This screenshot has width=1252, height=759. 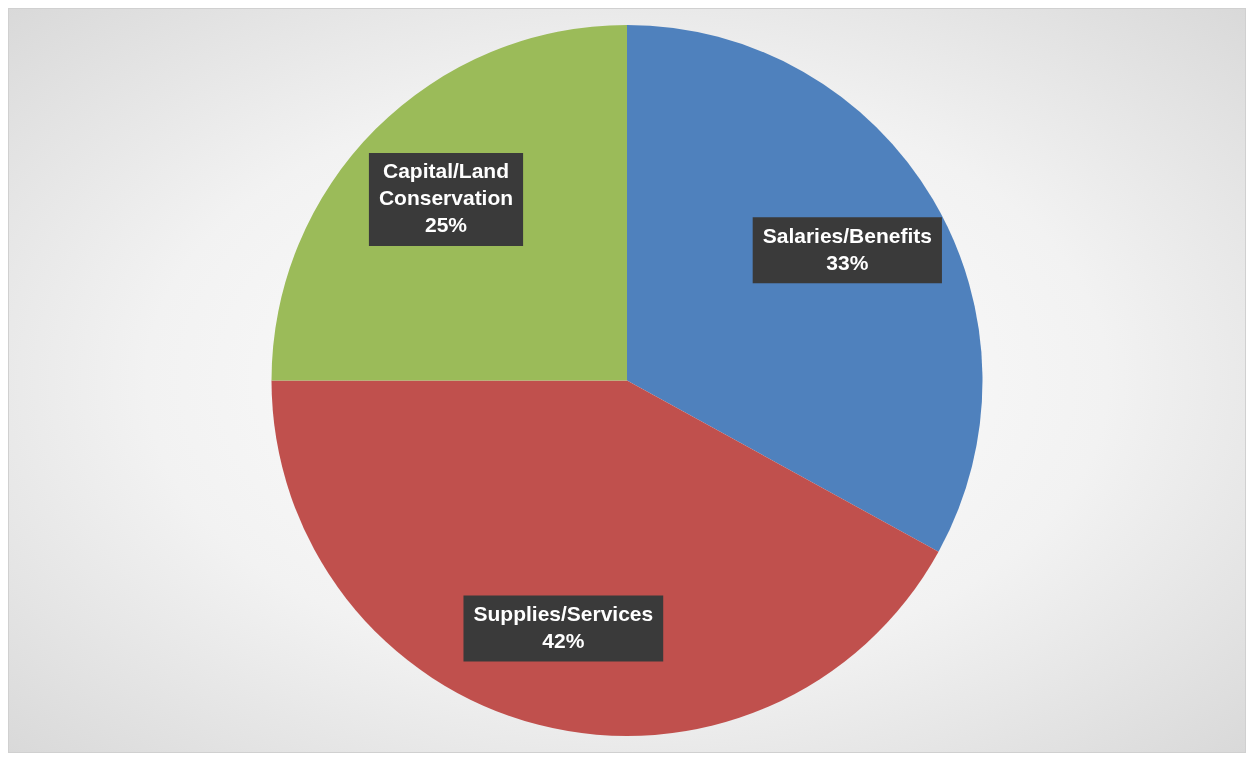 What do you see at coordinates (563, 640) in the screenshot?
I see `data-label: 42%` at bounding box center [563, 640].